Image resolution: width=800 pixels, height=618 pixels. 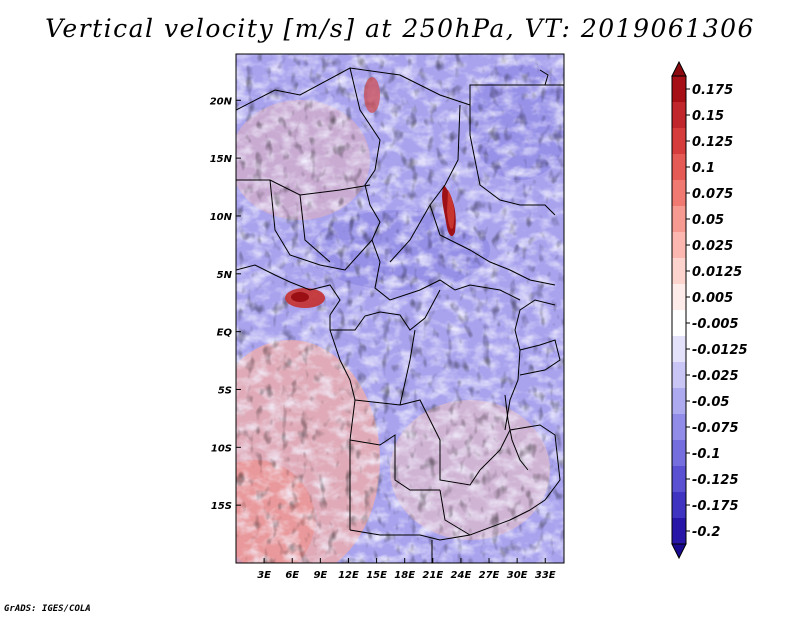 What do you see at coordinates (720, 350) in the screenshot?
I see `colorbar-label: -0.0125` at bounding box center [720, 350].